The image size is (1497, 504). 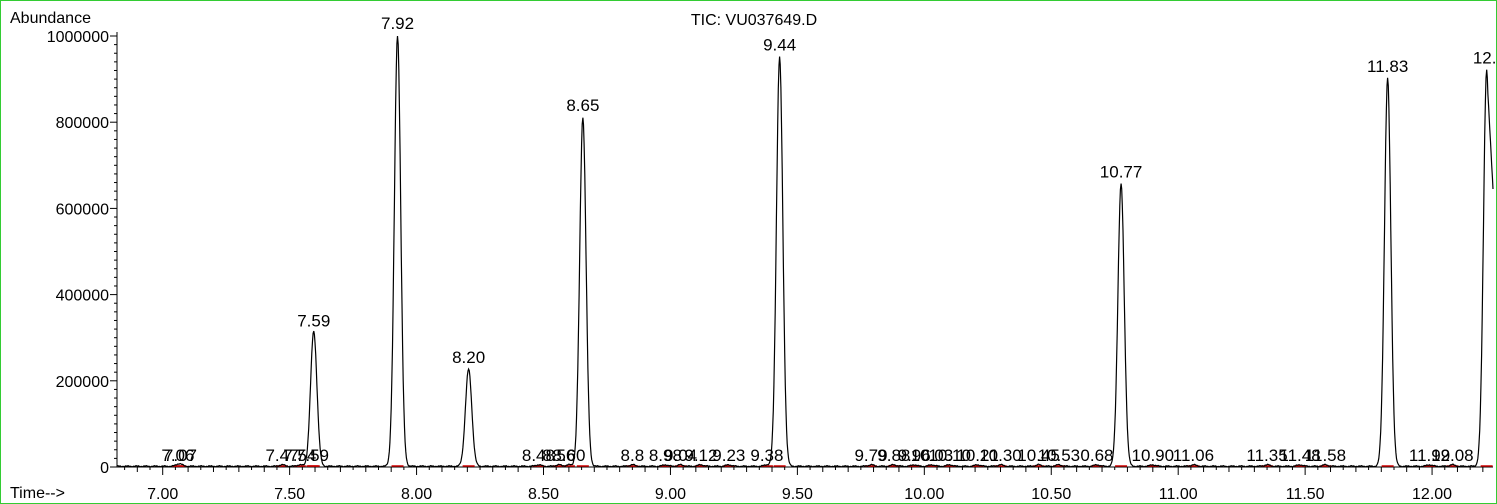 I want to click on minor-peak-label: 11.58, so click(x=1325, y=455).